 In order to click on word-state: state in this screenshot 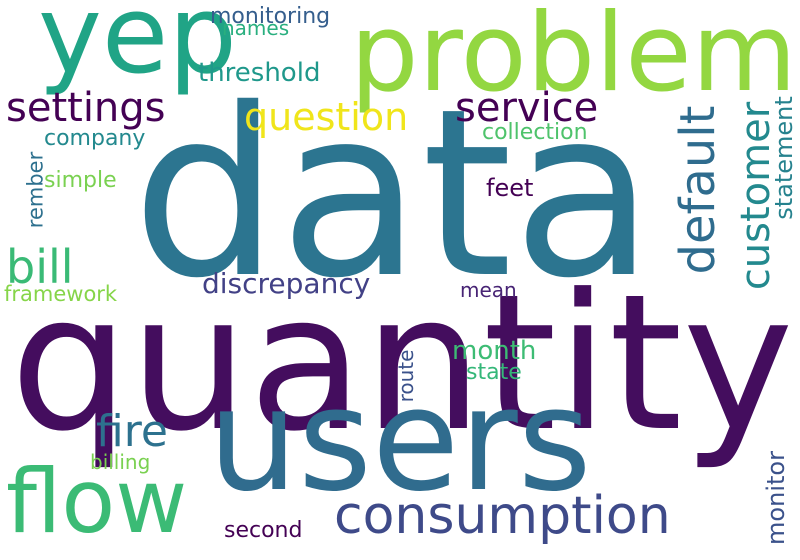, I will do `click(494, 372)`.